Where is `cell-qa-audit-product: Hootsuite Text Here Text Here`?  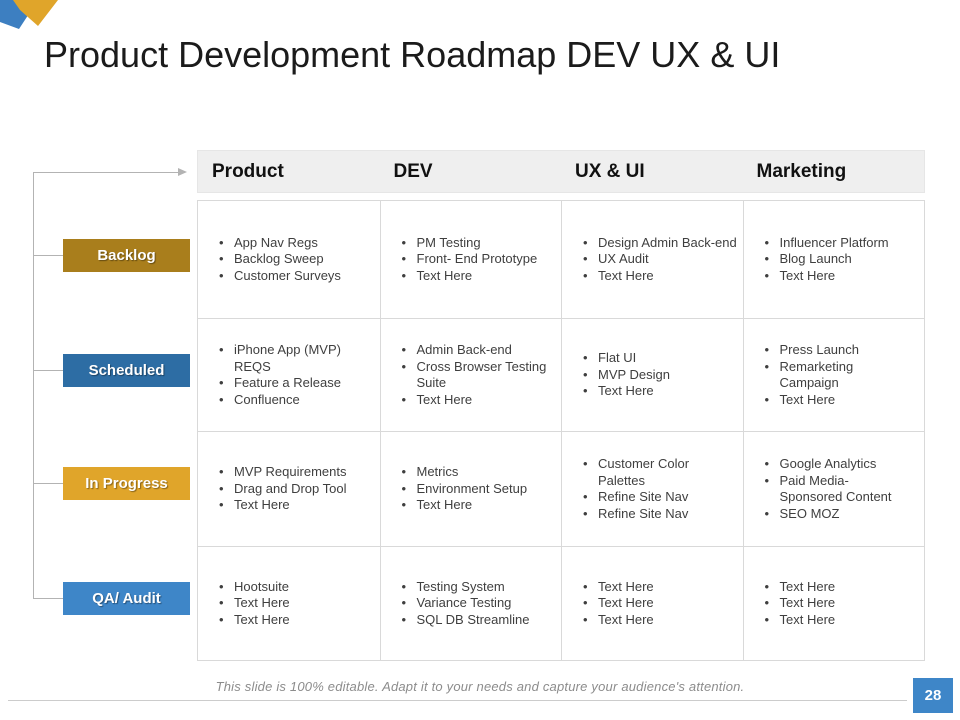
cell-qa-audit-product: Hootsuite Text Here Text Here is located at coordinates (289, 603).